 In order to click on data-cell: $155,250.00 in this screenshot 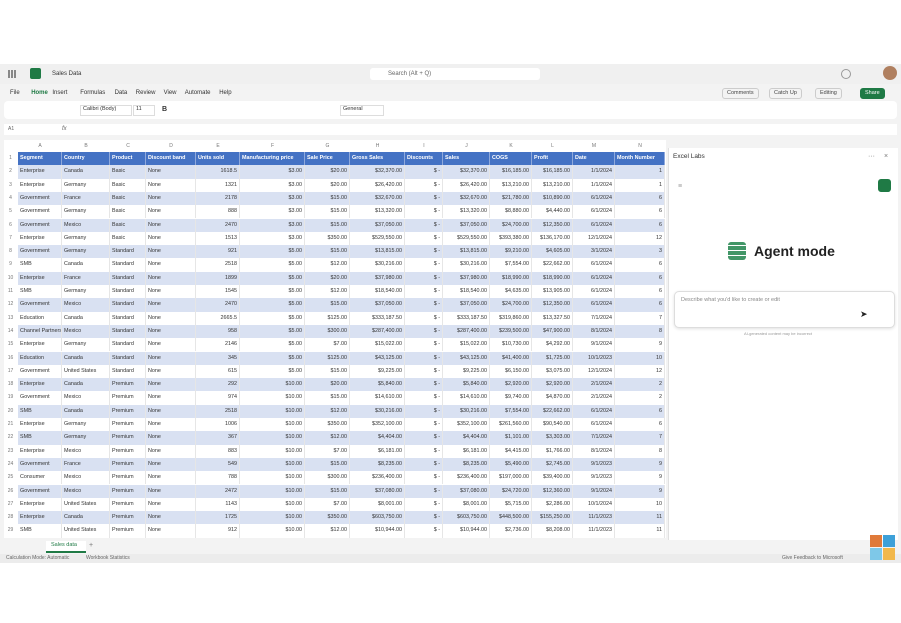, I will do `click(552, 518)`.